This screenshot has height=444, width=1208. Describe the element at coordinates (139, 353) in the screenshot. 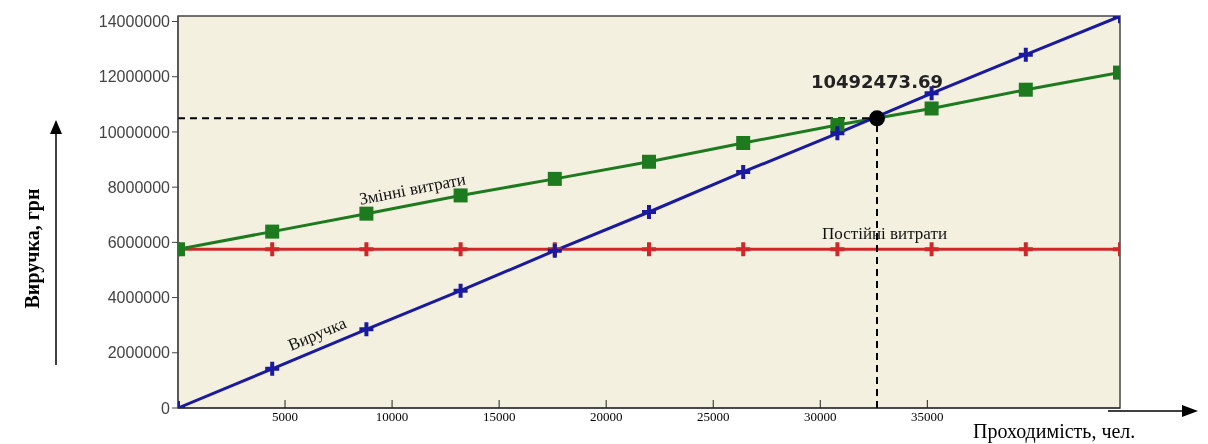

I see `y-tick-label: 2000000` at that location.